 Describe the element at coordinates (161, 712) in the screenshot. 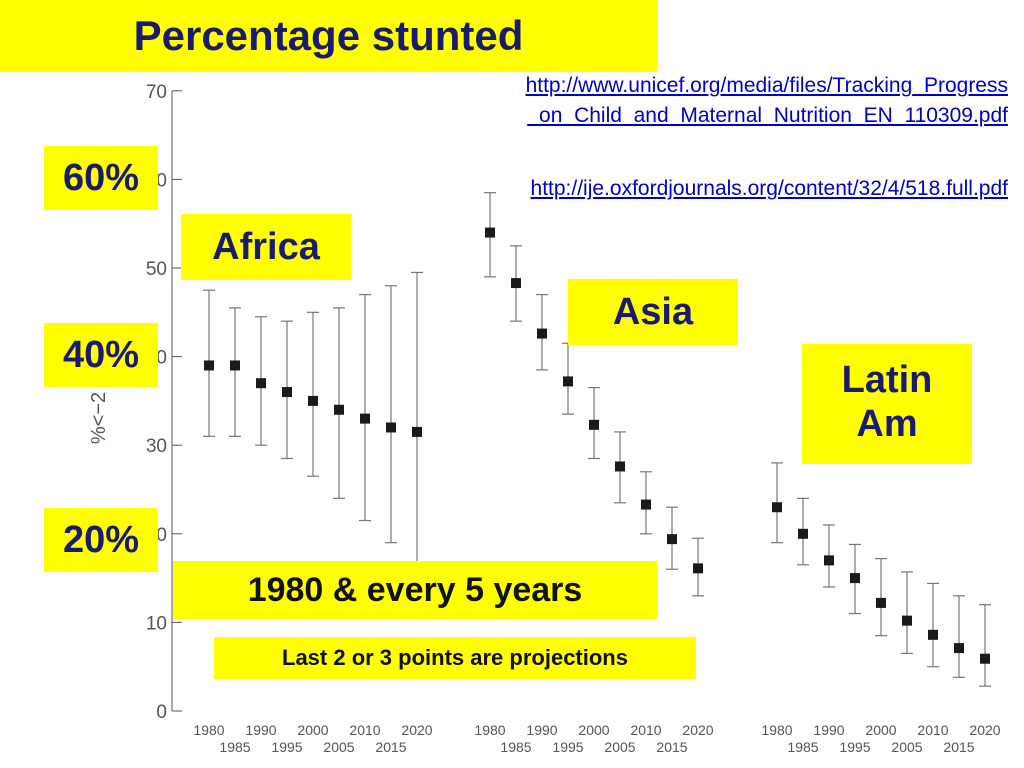

I see `y-tick-label: 0` at that location.